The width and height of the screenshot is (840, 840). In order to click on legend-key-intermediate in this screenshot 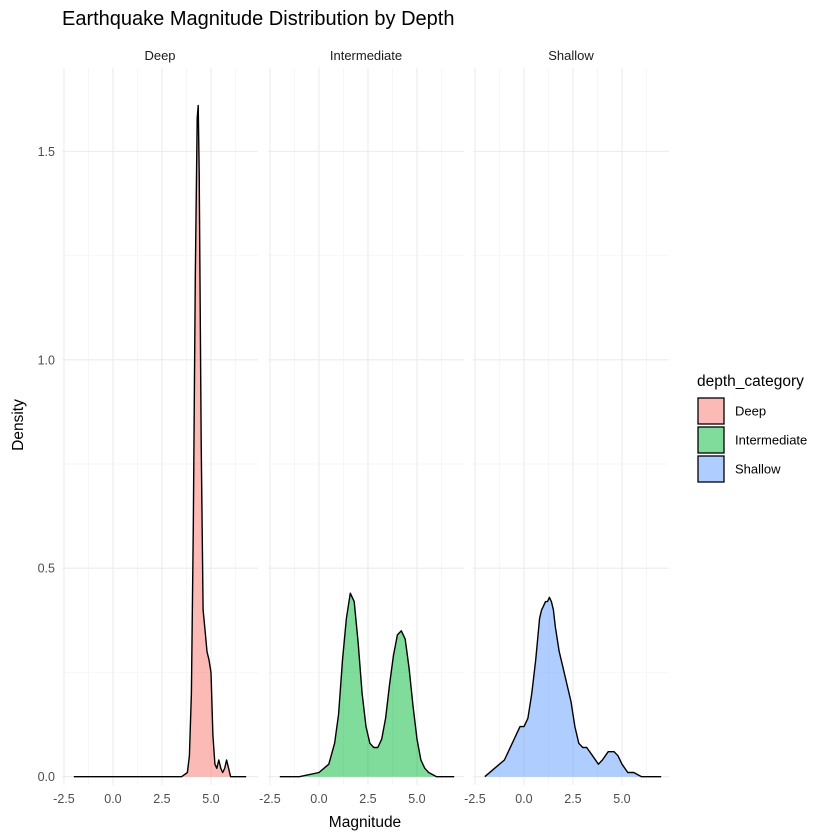, I will do `click(711, 440)`.